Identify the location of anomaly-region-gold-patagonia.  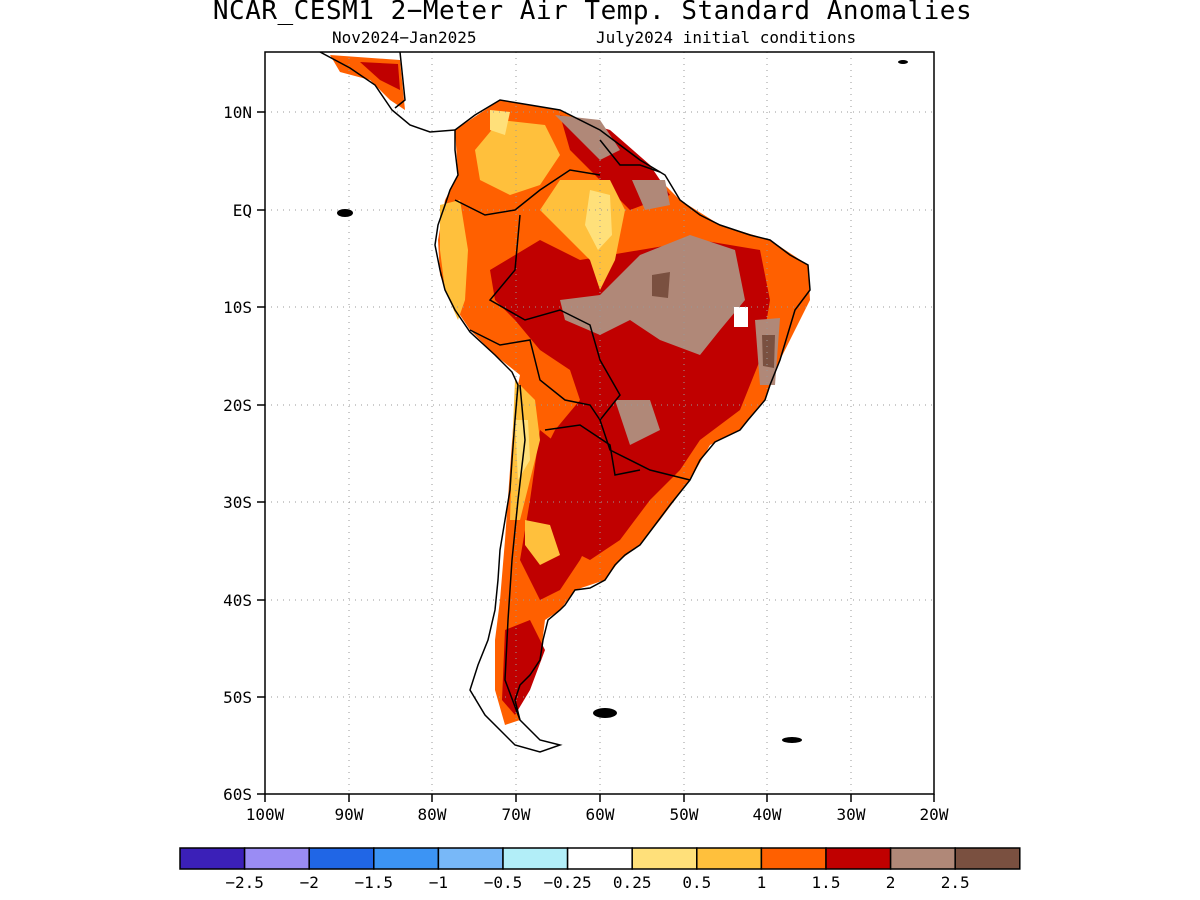
(542, 542).